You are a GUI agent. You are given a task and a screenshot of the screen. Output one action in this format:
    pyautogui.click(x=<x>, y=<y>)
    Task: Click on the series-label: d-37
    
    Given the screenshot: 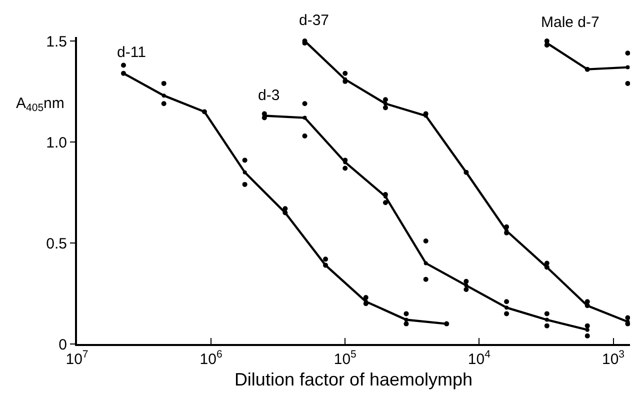 What is the action you would take?
    pyautogui.click(x=314, y=20)
    